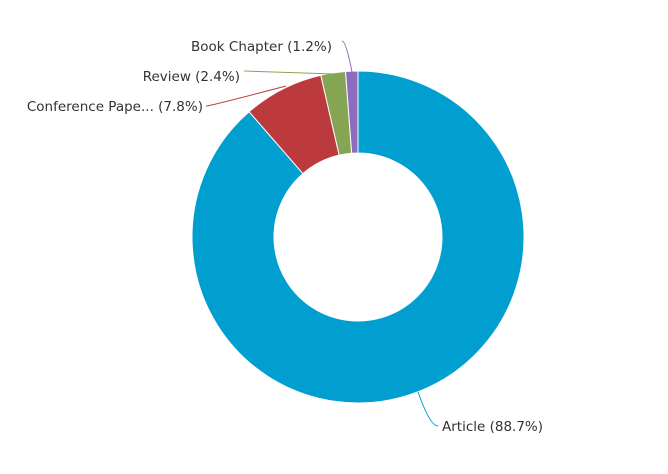  What do you see at coordinates (351, 112) in the screenshot?
I see `slice-book-chapter` at bounding box center [351, 112].